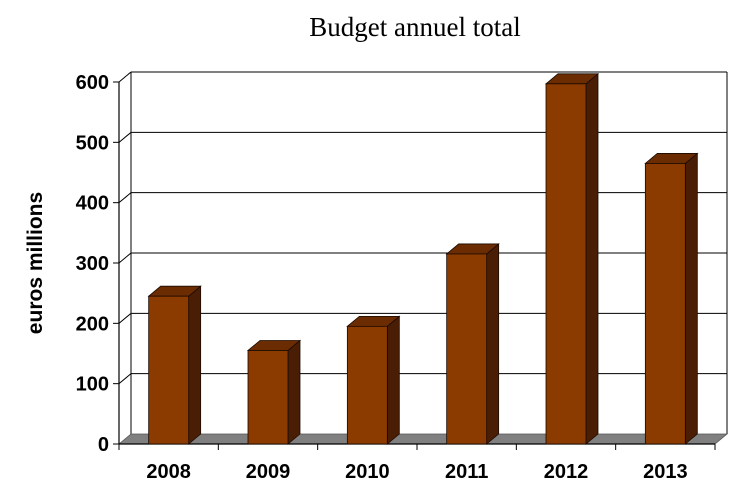  Describe the element at coordinates (268, 472) in the screenshot. I see `x-tick-label: 2009` at that location.